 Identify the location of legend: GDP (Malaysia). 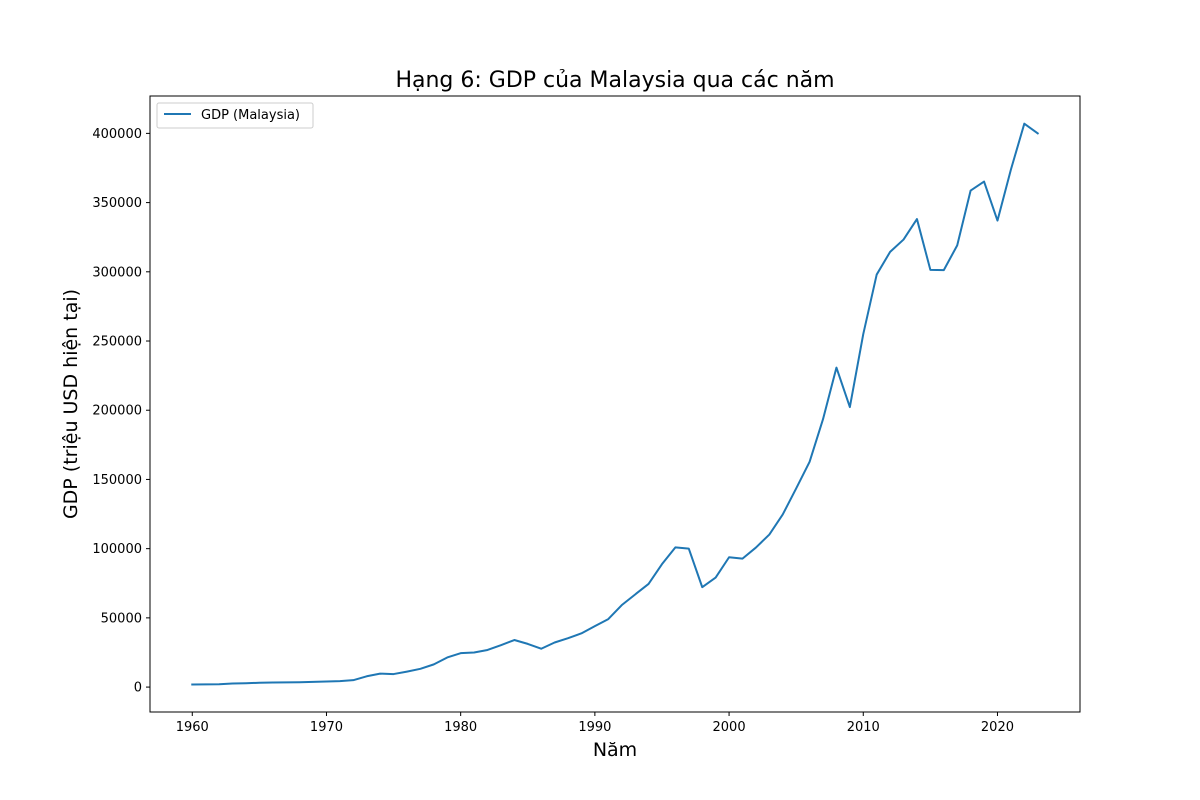
(235, 115).